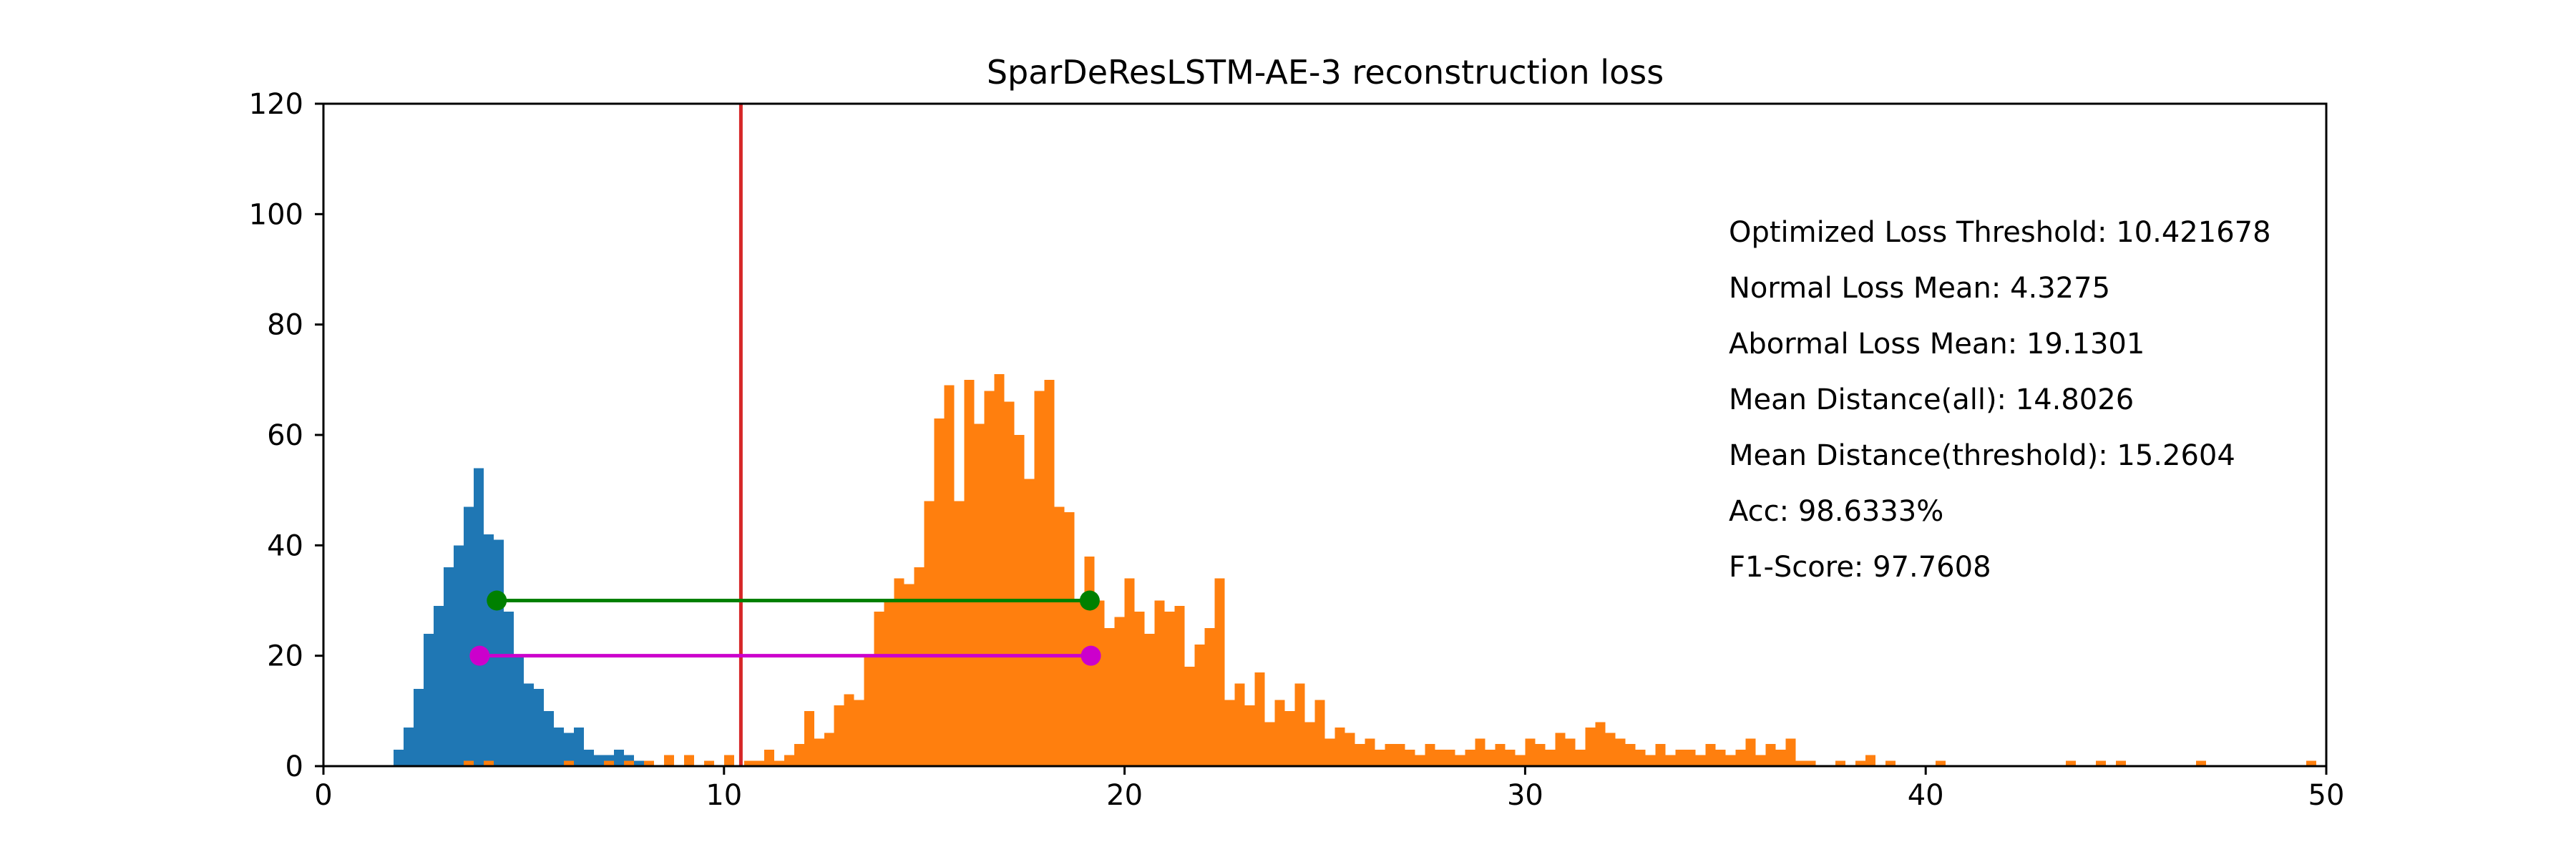  Describe the element at coordinates (294, 766) in the screenshot. I see `y-tick-label: 0` at that location.